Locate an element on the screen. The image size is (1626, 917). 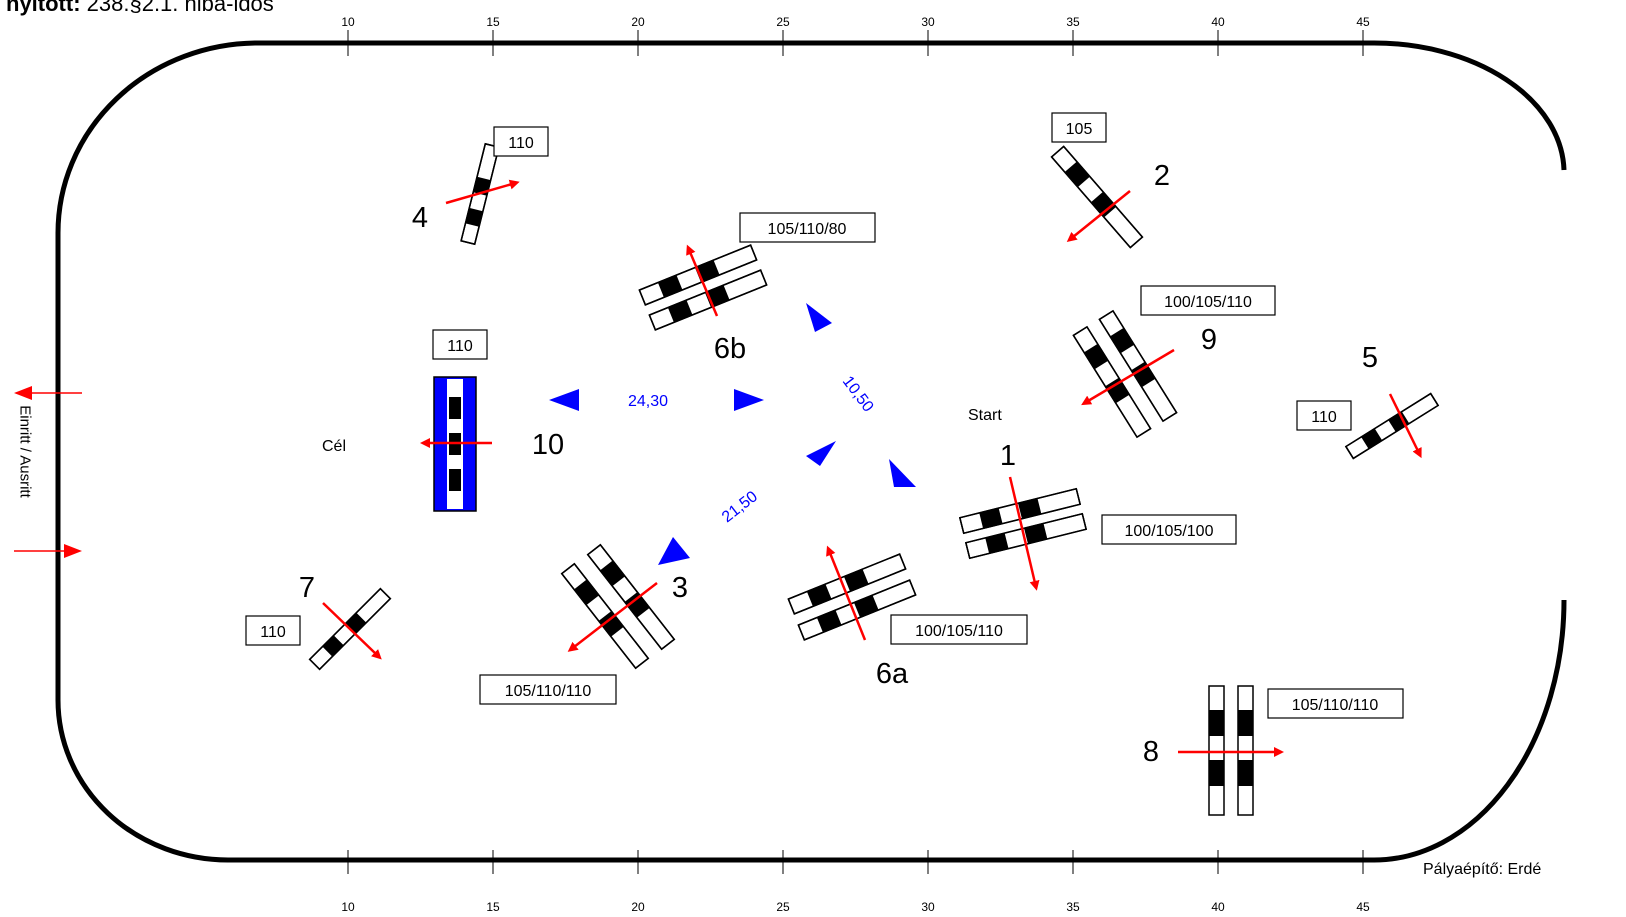
obstacle-5-heights: 110 is located at coordinates (1324, 417).